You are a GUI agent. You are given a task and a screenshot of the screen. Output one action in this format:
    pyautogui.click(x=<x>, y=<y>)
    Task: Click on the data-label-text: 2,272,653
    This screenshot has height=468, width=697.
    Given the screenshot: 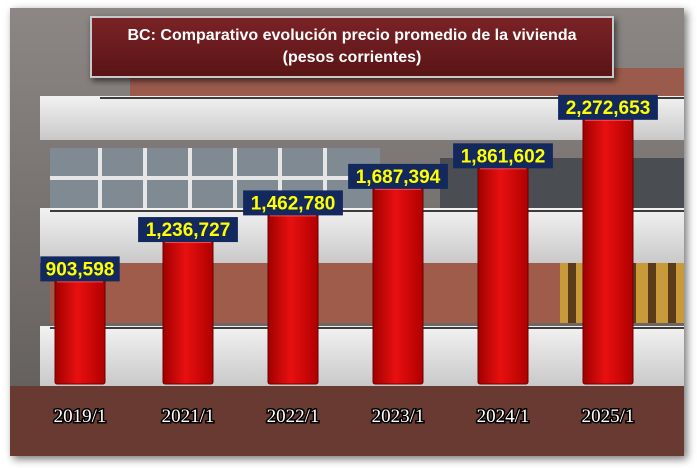 What is the action you would take?
    pyautogui.click(x=608, y=108)
    